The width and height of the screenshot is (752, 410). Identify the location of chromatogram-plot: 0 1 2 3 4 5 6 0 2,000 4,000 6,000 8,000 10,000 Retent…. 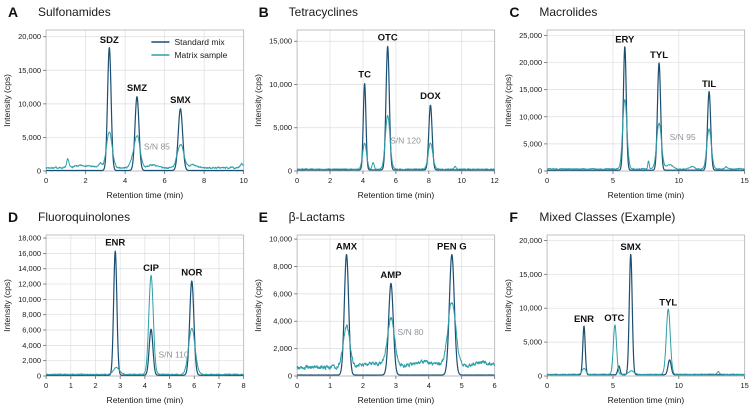
(375, 319).